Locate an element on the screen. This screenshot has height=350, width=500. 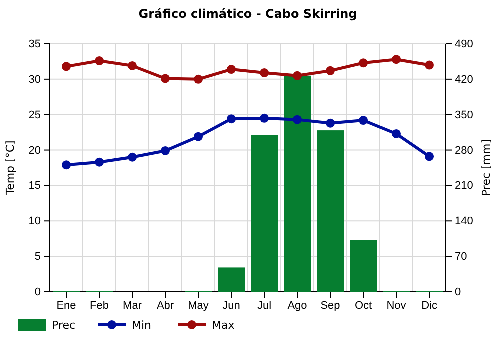
chart-title: Gráfico climático - Cabo Skirring is located at coordinates (248, 14).